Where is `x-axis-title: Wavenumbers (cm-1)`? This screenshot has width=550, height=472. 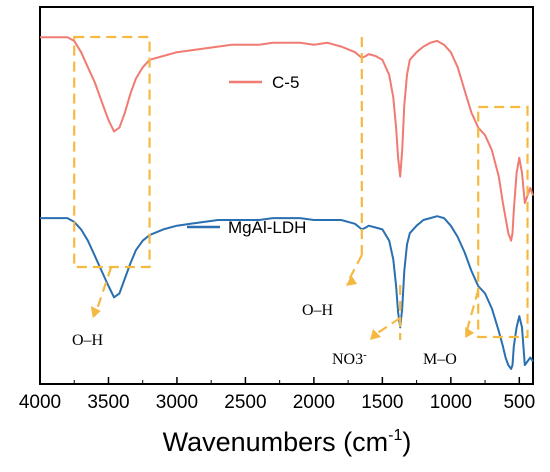
x-axis-title: Wavenumbers (cm-1) is located at coordinates (287, 442).